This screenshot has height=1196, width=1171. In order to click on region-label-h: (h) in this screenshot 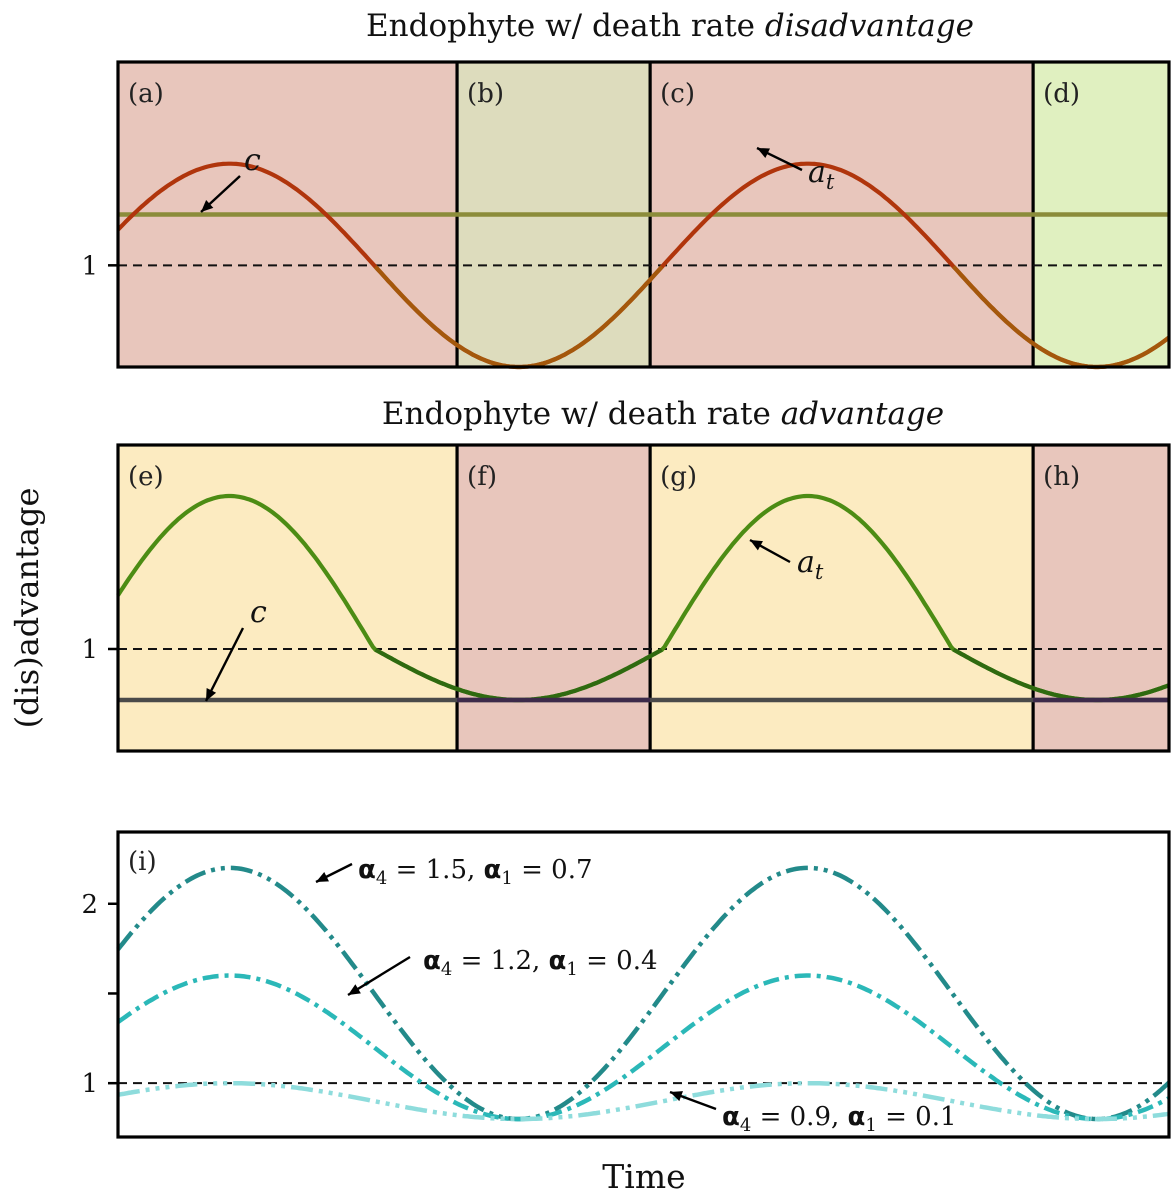, I will do `click(1061, 477)`.